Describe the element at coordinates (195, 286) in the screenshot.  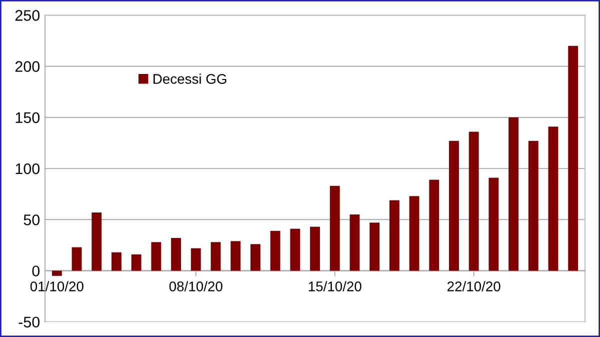
I see `x-tick-label: 08/10/20` at that location.